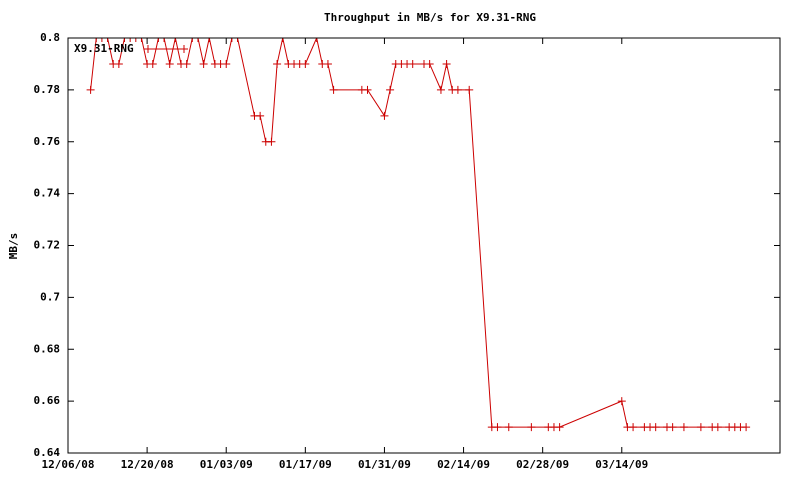 The width and height of the screenshot is (800, 480). Describe the element at coordinates (430, 17) in the screenshot. I see `chart-title: Throughput in MB/s for X9.31-RNG` at that location.